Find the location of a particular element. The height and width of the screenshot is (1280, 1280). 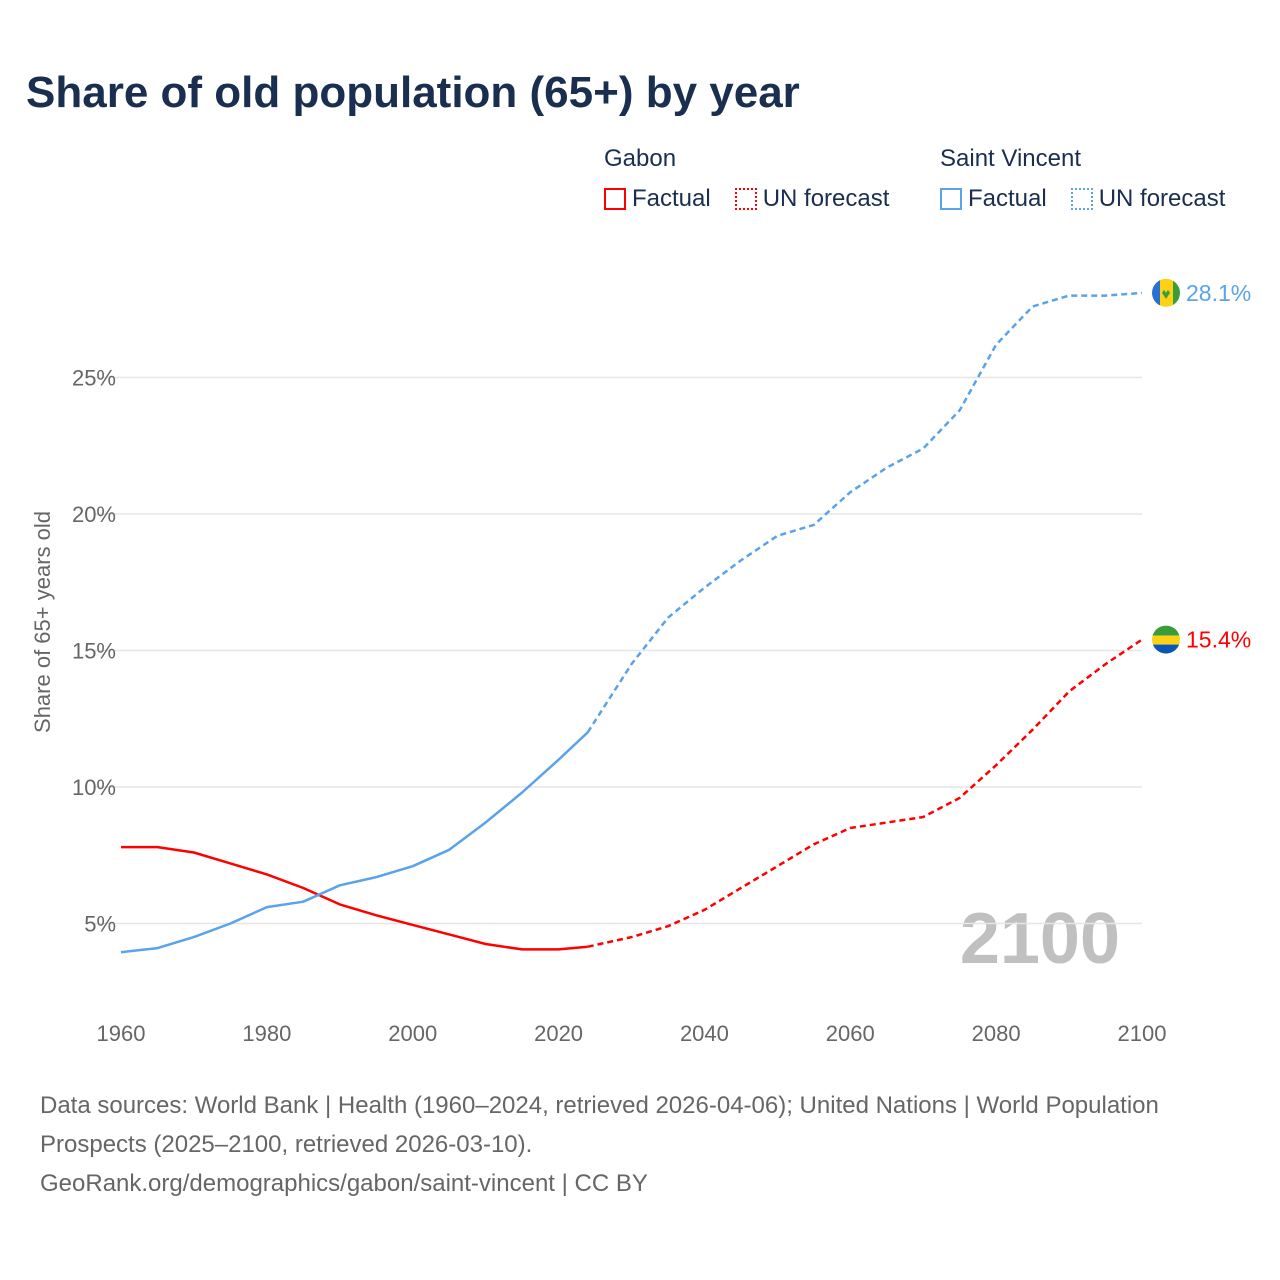

x-tick-label: 2100 is located at coordinates (1142, 1033).